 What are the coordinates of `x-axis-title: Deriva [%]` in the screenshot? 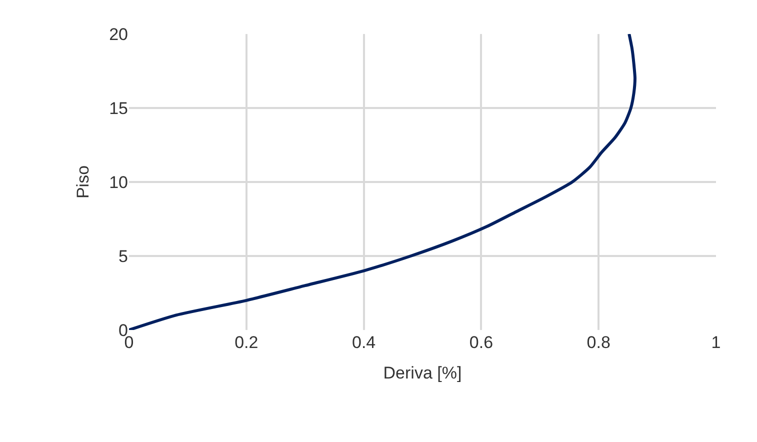 It's located at (422, 372).